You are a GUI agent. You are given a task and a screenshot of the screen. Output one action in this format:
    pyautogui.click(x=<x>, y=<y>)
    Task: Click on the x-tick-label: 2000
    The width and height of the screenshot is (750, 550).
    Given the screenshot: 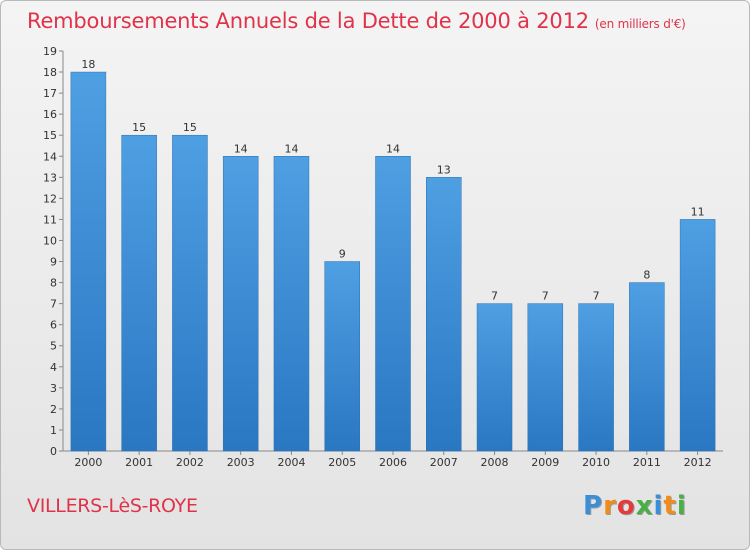 What is the action you would take?
    pyautogui.click(x=88, y=462)
    